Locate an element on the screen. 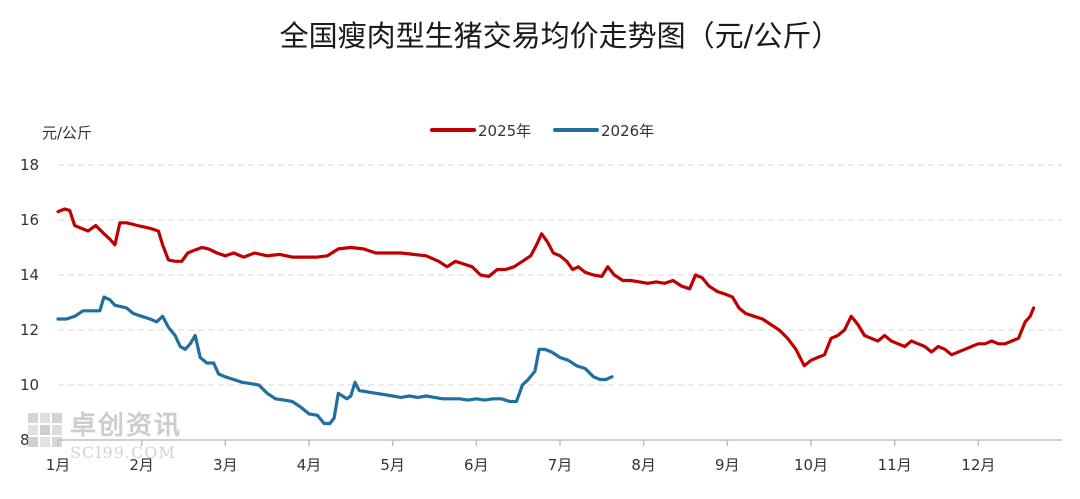 The width and height of the screenshot is (1080, 499). x-tick-label: 12月 is located at coordinates (978, 465).